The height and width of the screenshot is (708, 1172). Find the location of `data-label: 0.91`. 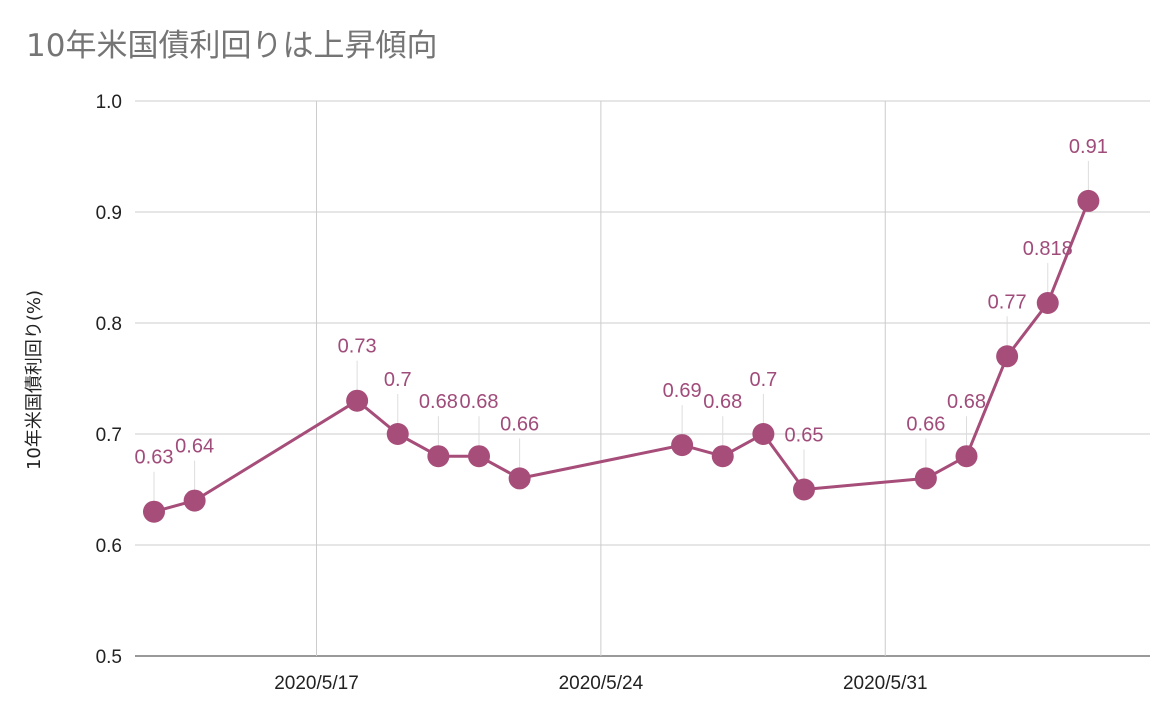

data-label: 0.91 is located at coordinates (1088, 147).